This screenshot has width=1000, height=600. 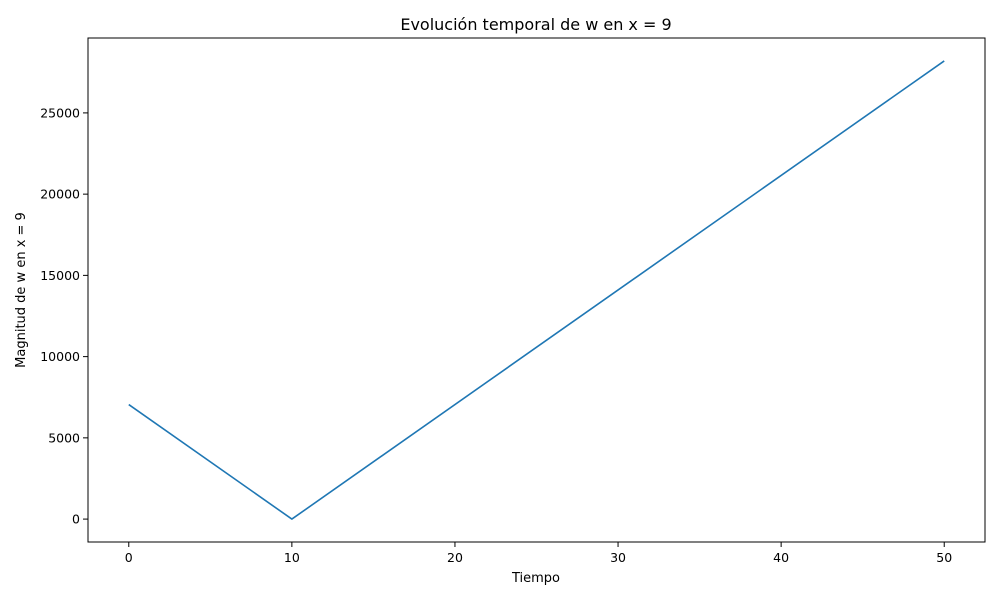 What do you see at coordinates (60, 356) in the screenshot?
I see `y-tick-label: 10000` at bounding box center [60, 356].